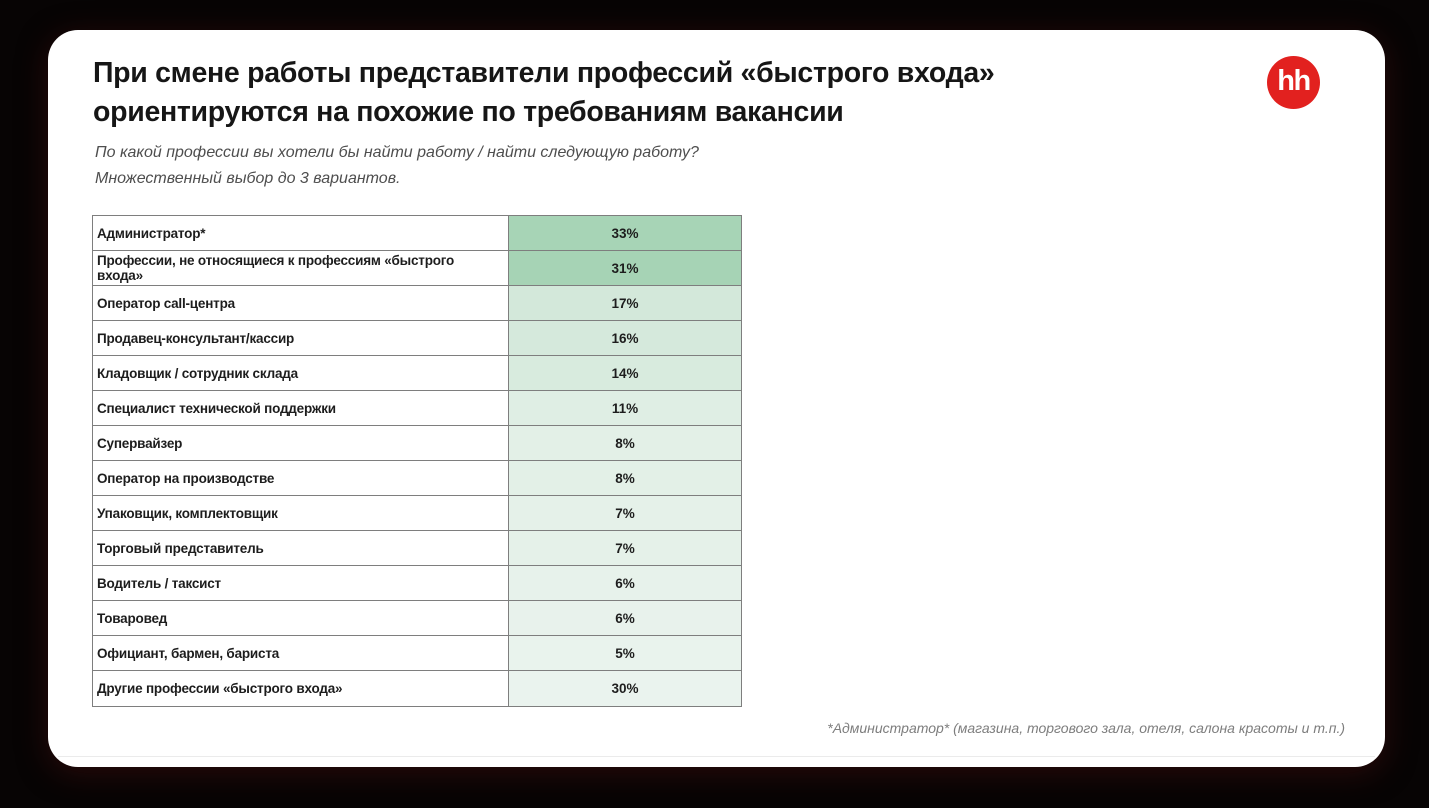 This screenshot has height=808, width=1429. I want to click on hh-logo-text: hh, so click(1294, 80).